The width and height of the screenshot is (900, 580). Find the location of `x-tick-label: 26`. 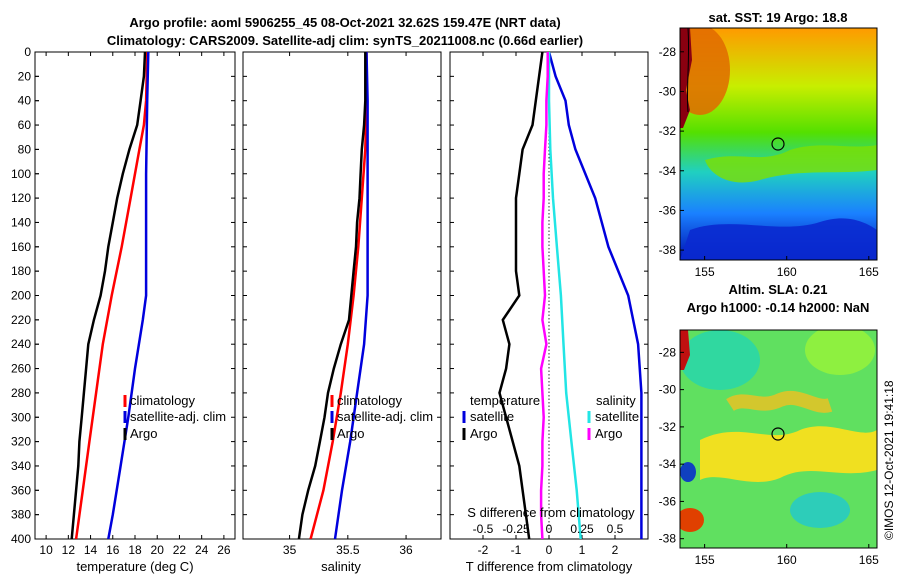

x-tick-label: 26 is located at coordinates (224, 550).